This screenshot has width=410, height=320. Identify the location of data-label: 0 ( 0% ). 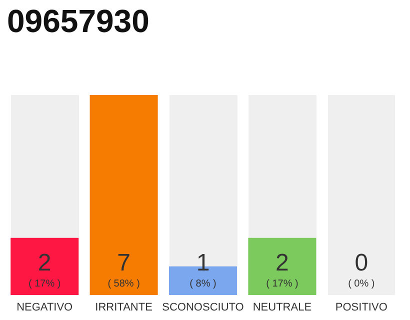
(361, 270).